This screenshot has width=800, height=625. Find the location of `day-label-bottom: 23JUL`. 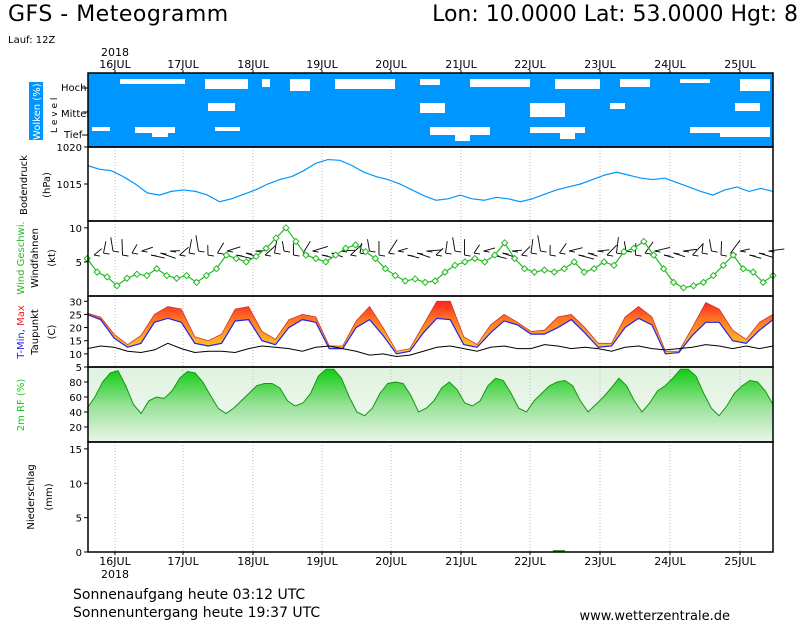

day-label-bottom: 23JUL is located at coordinates (600, 561).